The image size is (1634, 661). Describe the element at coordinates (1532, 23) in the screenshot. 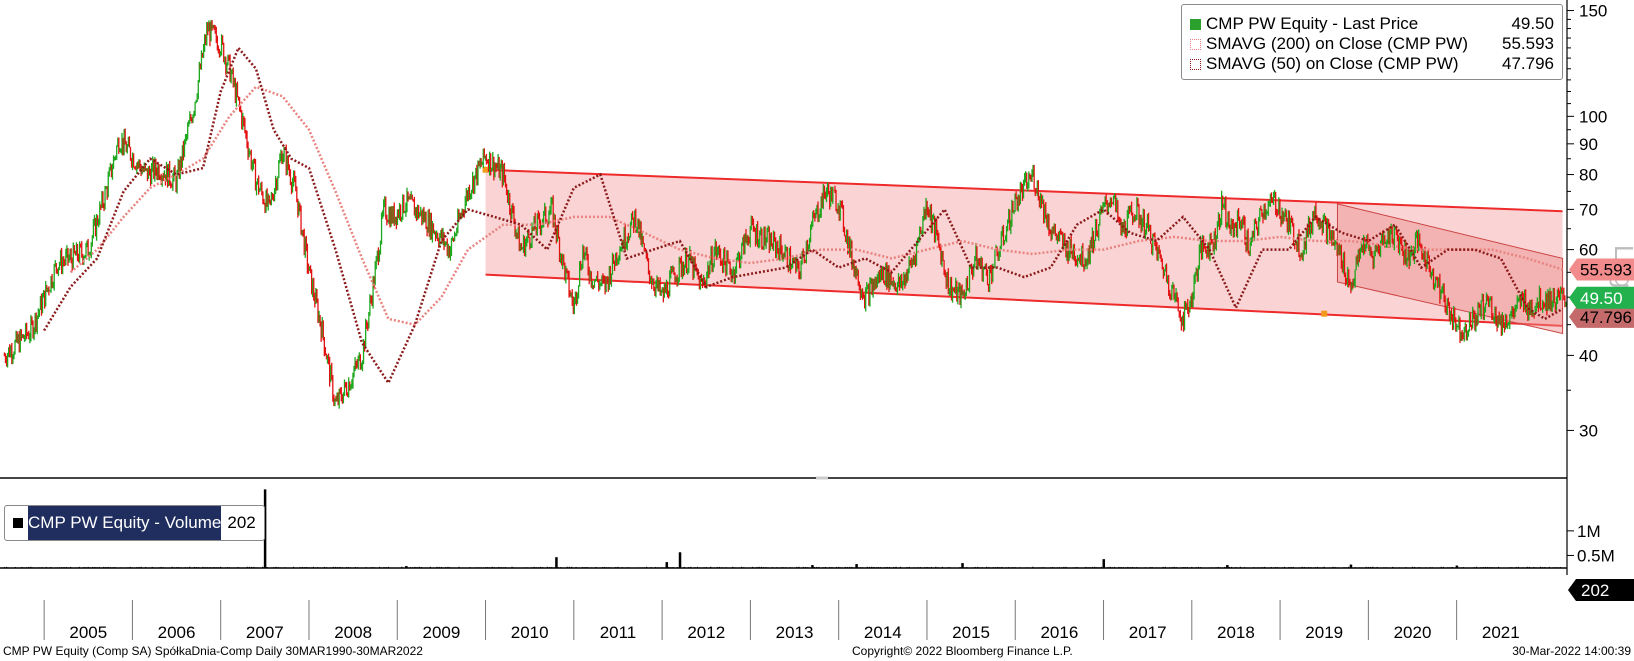

I see `legend-value-price: 49.50` at that location.